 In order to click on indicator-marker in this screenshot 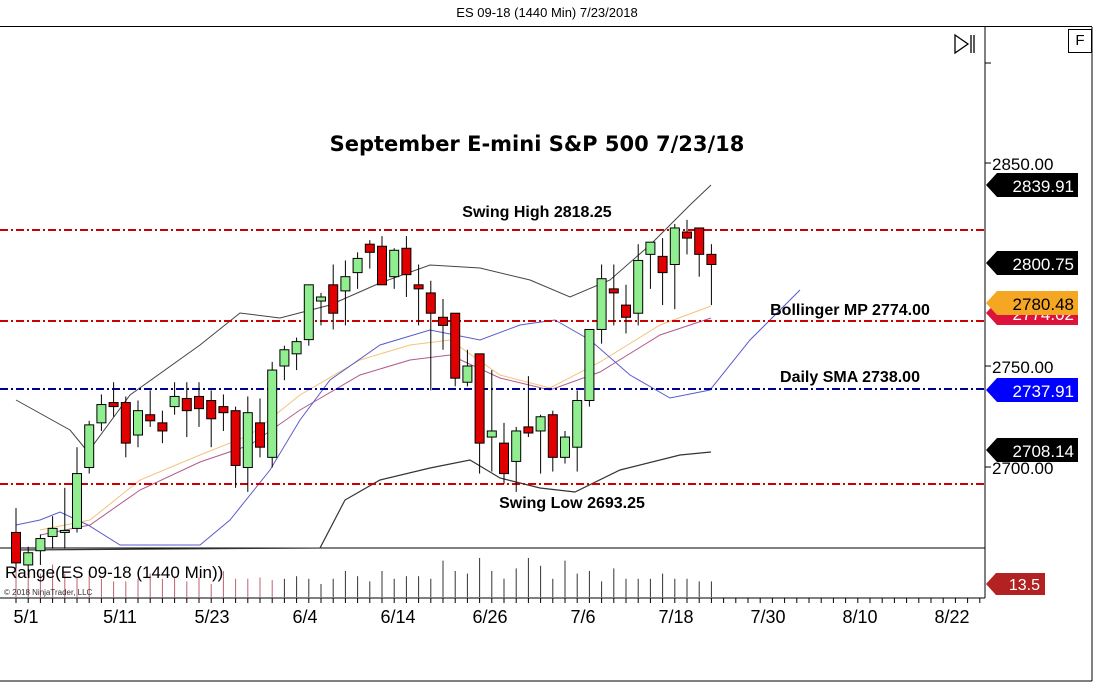, I will do `click(1015, 584)`.